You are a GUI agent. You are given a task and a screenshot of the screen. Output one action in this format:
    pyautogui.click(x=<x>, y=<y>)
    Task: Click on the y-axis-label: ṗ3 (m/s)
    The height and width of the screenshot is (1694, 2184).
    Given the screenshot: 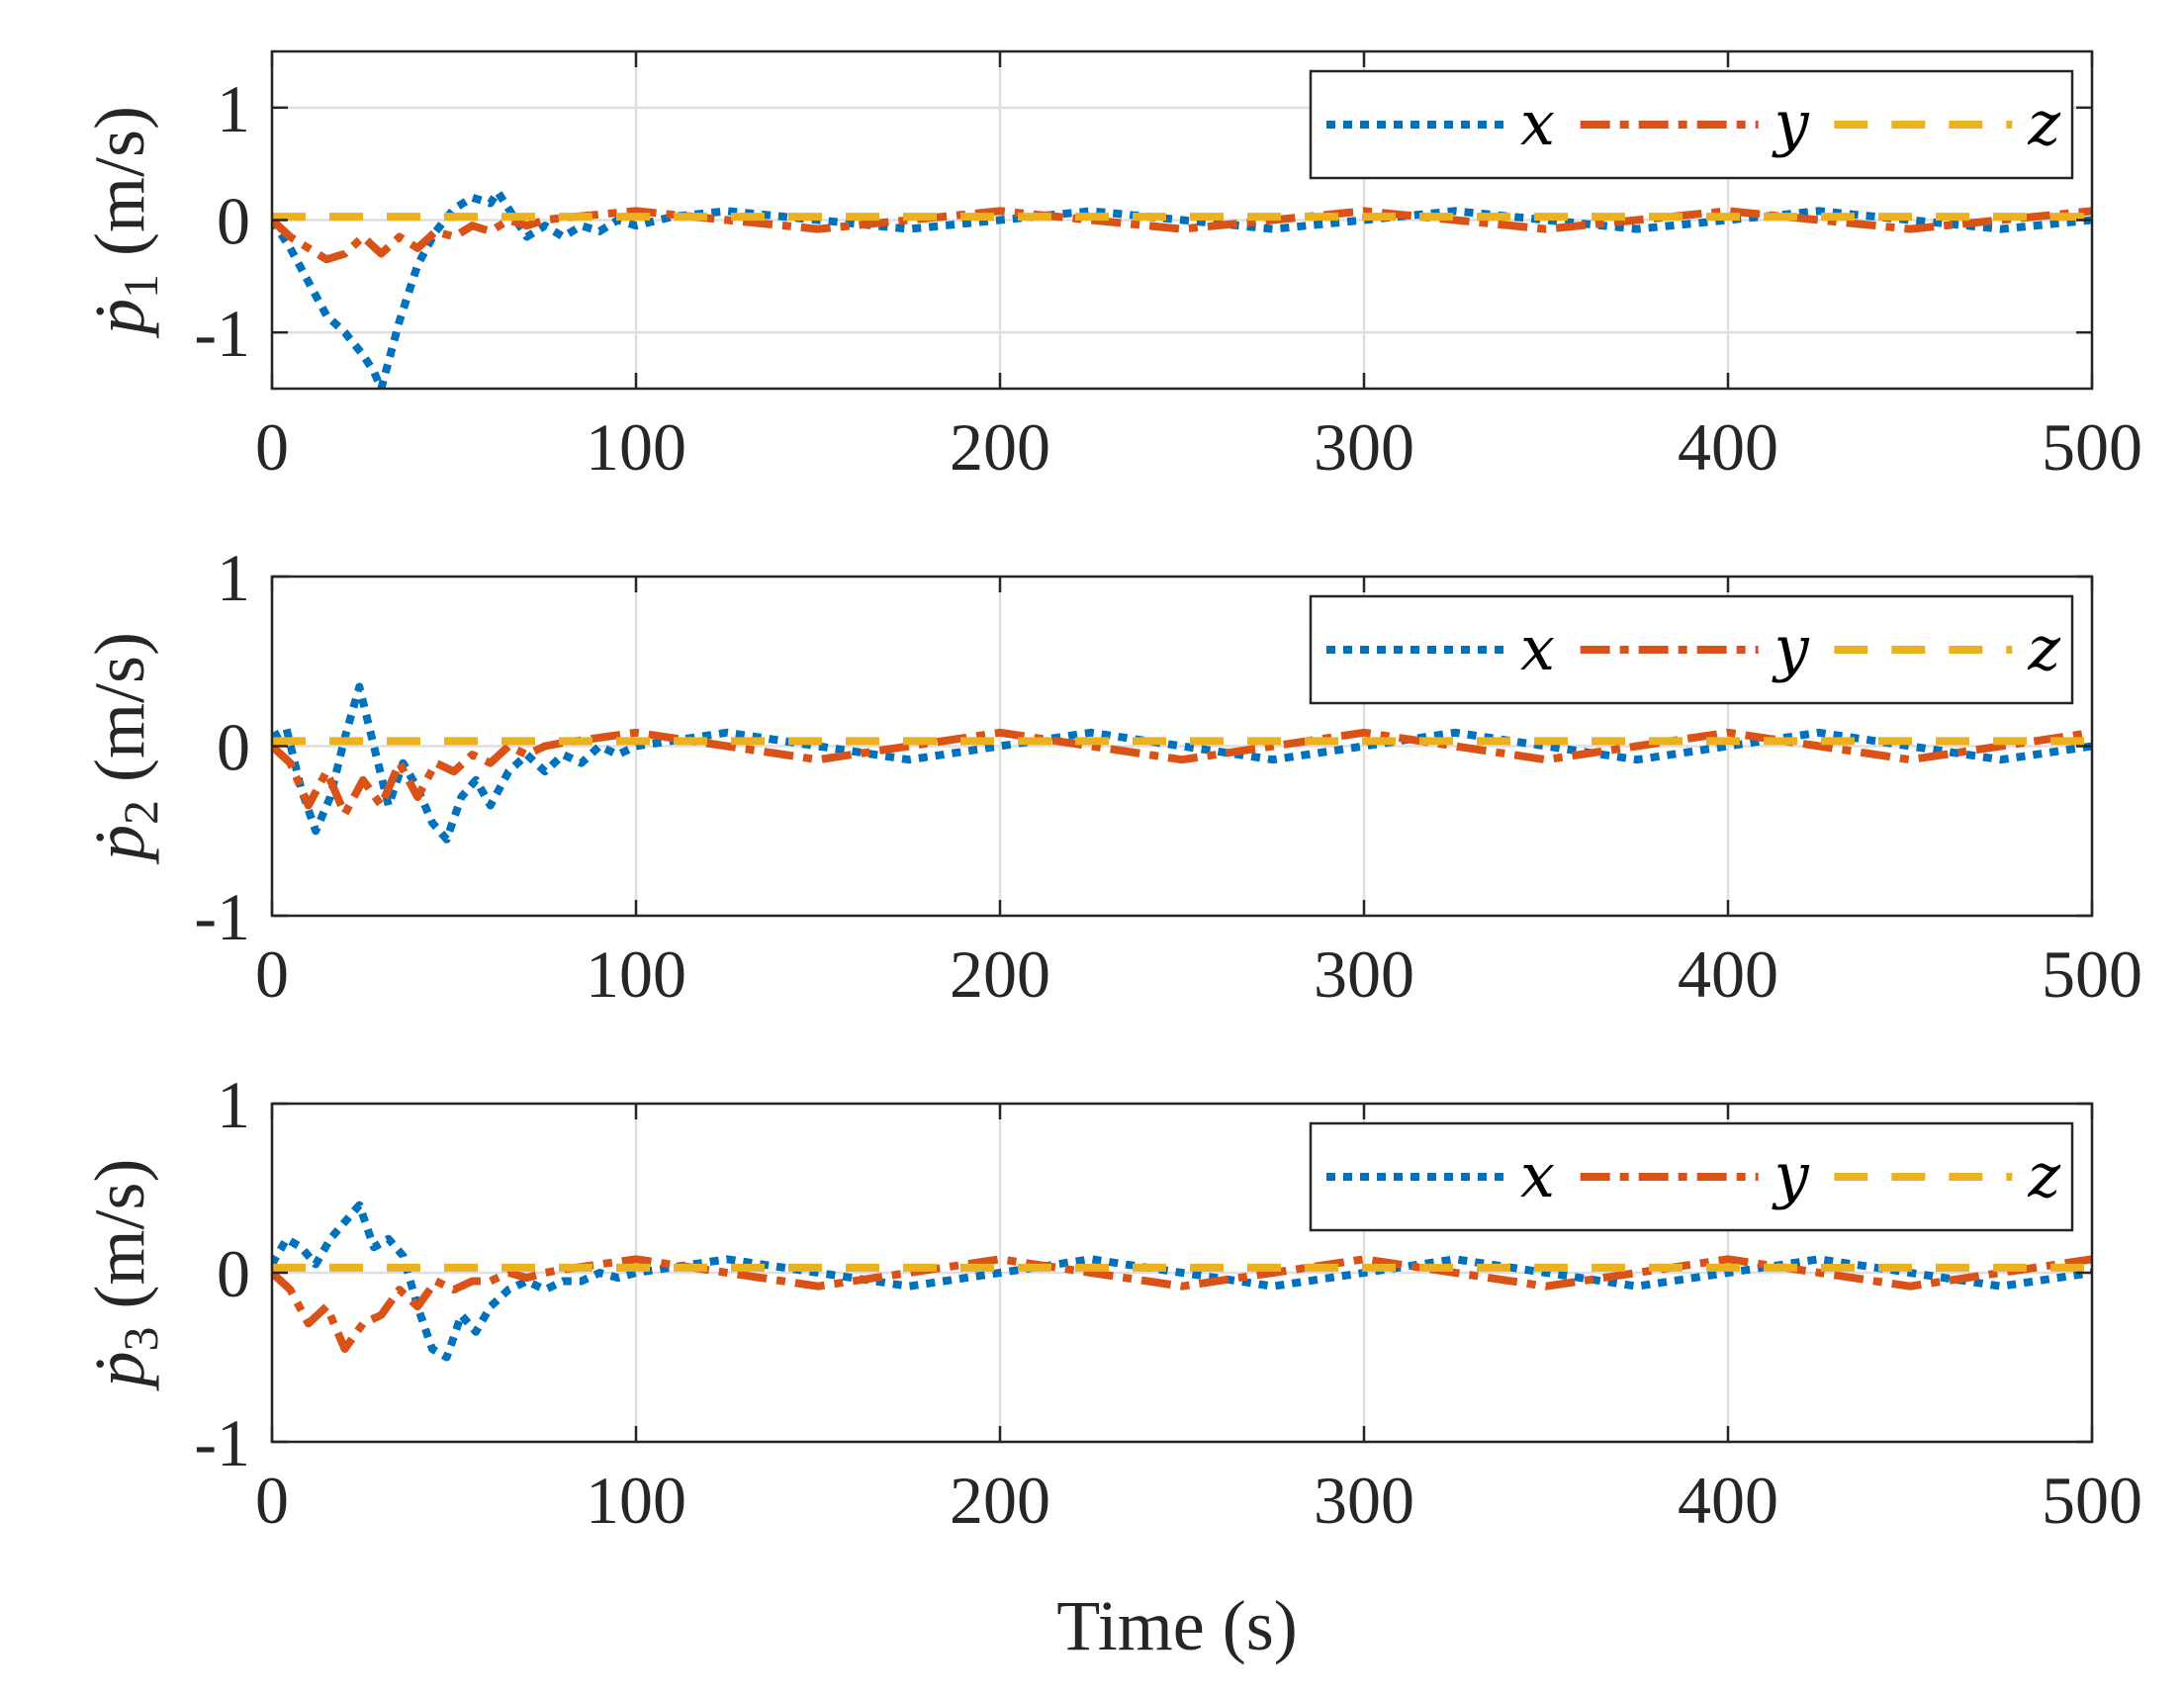 What is the action you would take?
    pyautogui.click(x=124, y=1275)
    